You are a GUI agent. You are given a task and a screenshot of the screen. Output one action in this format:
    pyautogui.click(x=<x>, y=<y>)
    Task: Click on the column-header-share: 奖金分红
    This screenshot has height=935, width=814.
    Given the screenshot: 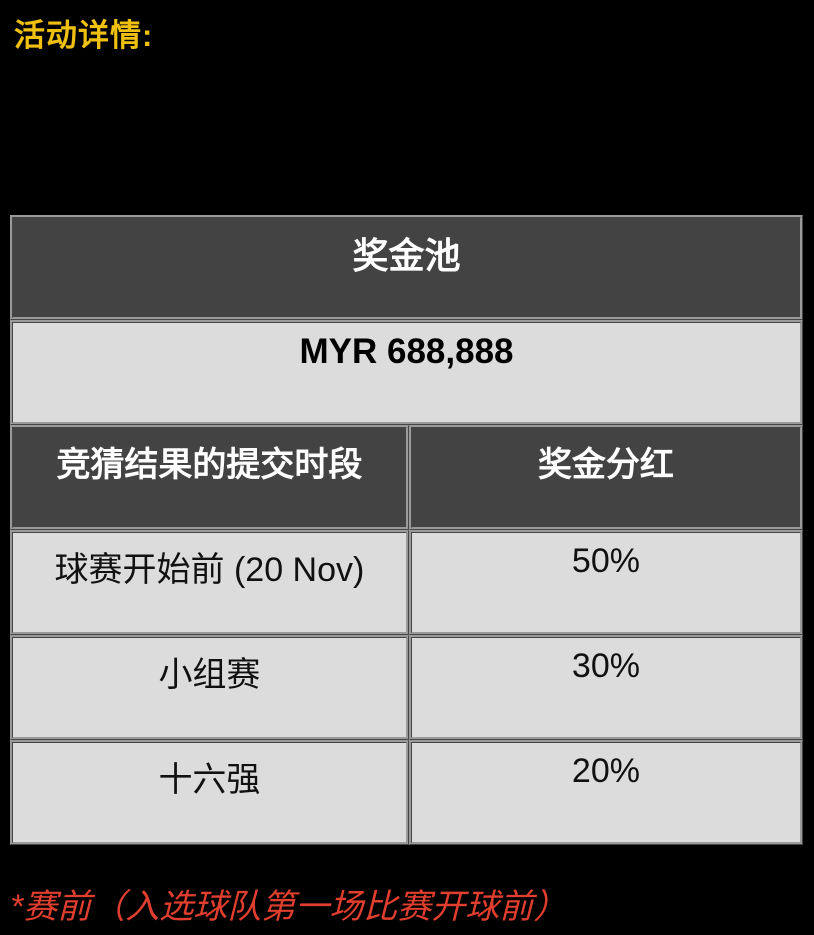 What is the action you would take?
    pyautogui.click(x=605, y=477)
    